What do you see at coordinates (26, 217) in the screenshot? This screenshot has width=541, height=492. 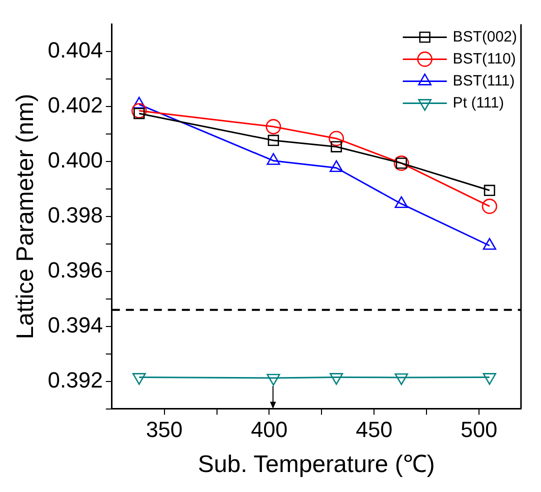 I see `y-axis-title: Lattice Parameter (nm)` at bounding box center [26, 217].